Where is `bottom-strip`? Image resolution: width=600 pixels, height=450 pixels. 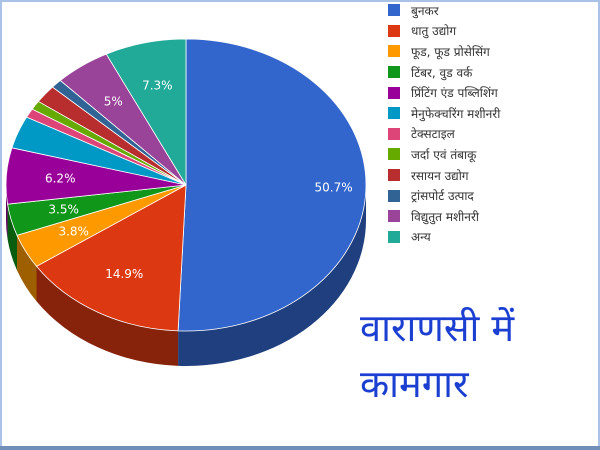
bottom-strip is located at coordinates (300, 448).